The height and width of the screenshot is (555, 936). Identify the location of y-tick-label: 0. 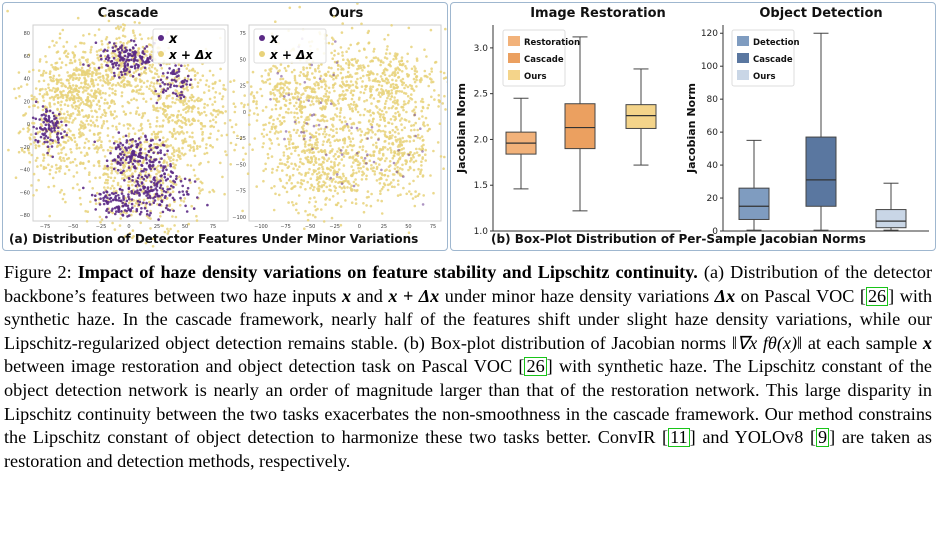
(715, 232).